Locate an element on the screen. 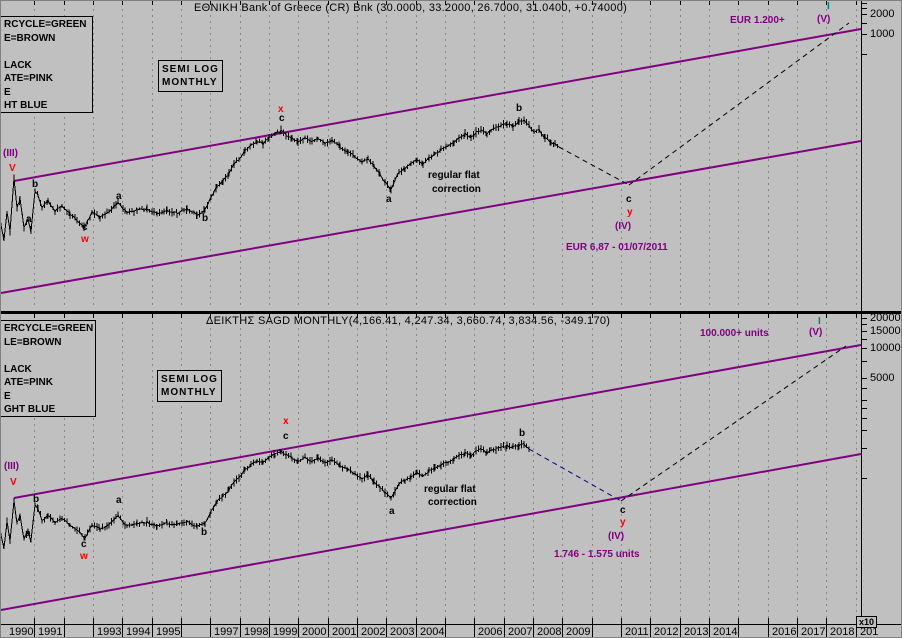  year-label: 1994 is located at coordinates (138, 632).